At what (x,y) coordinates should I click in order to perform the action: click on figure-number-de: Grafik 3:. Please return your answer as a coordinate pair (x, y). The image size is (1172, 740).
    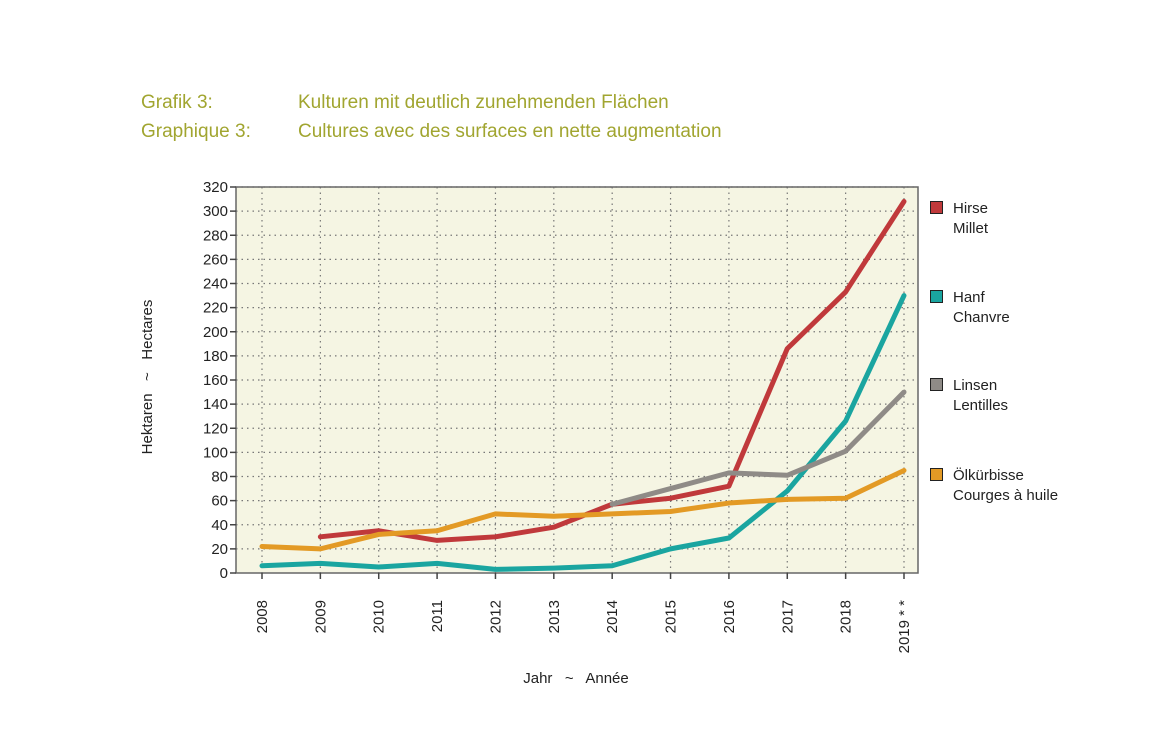
    Looking at the image, I should click on (177, 102).